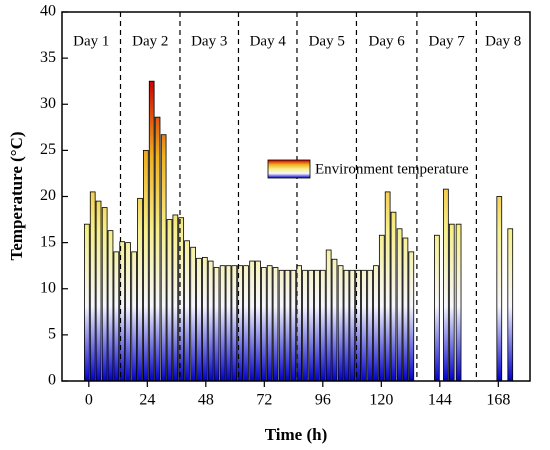 This screenshot has width=550, height=450. I want to click on x-tick-label: 72, so click(264, 400).